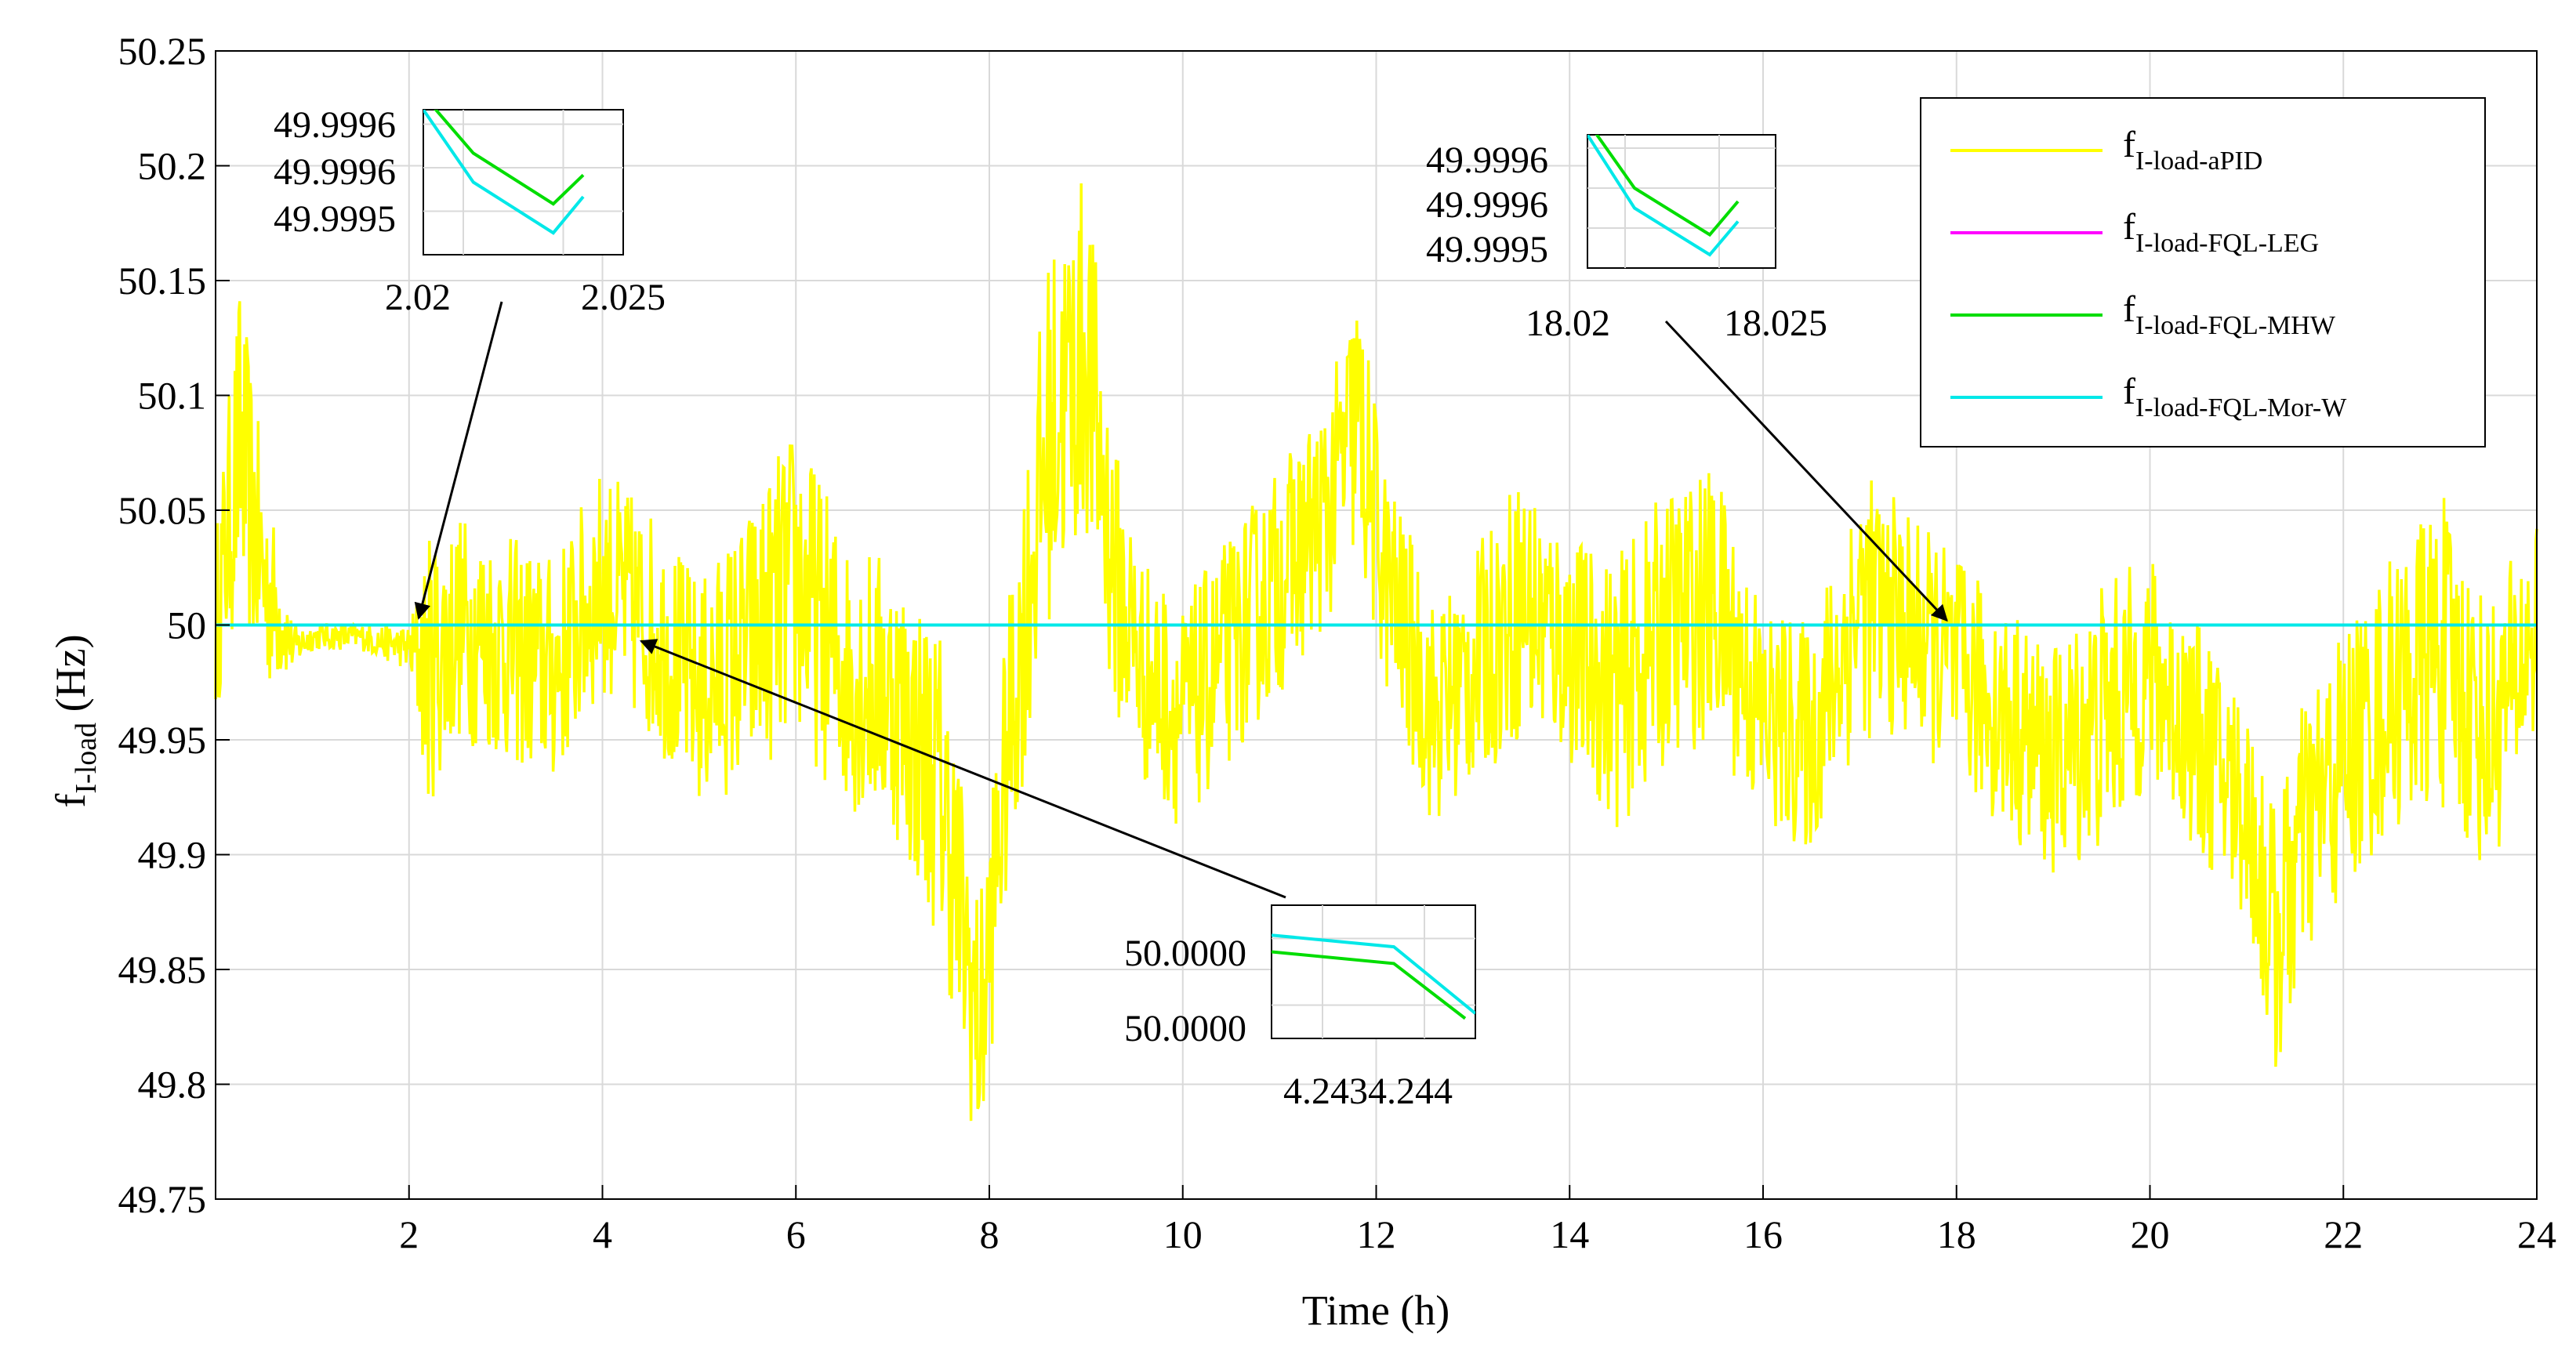 The height and width of the screenshot is (1348, 2576). What do you see at coordinates (458, 461) in the screenshot?
I see `inset-2h-arrow` at bounding box center [458, 461].